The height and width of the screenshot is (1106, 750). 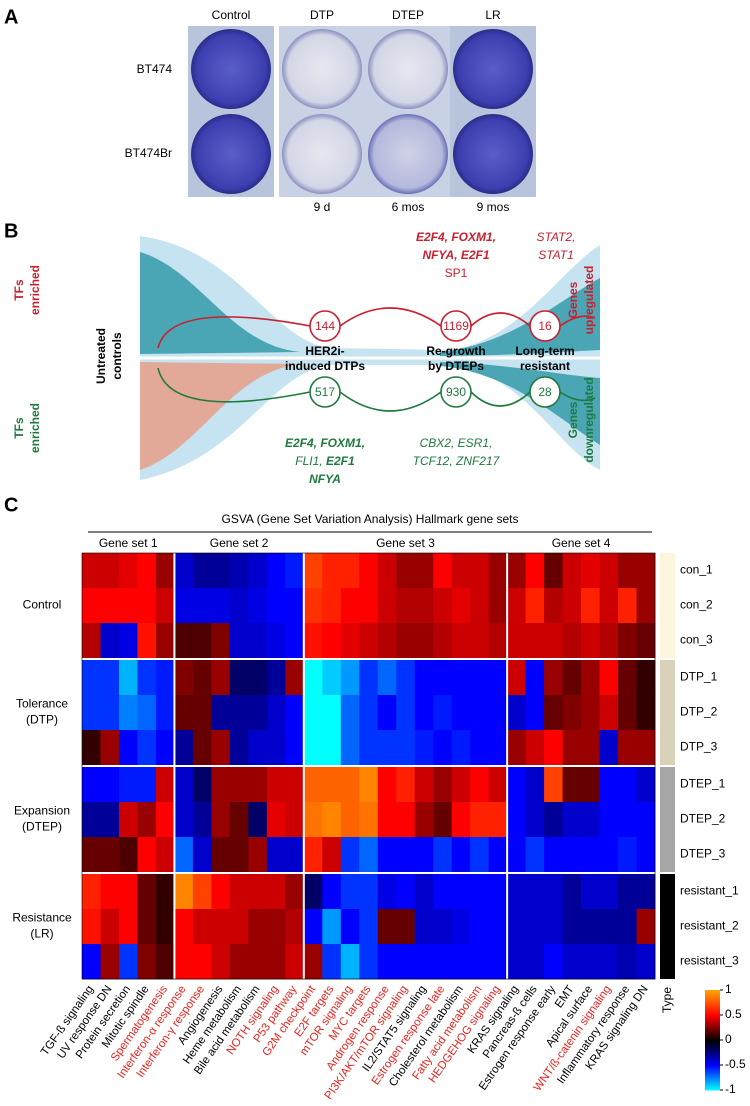 What do you see at coordinates (667, 712) in the screenshot?
I see `type-bar` at bounding box center [667, 712].